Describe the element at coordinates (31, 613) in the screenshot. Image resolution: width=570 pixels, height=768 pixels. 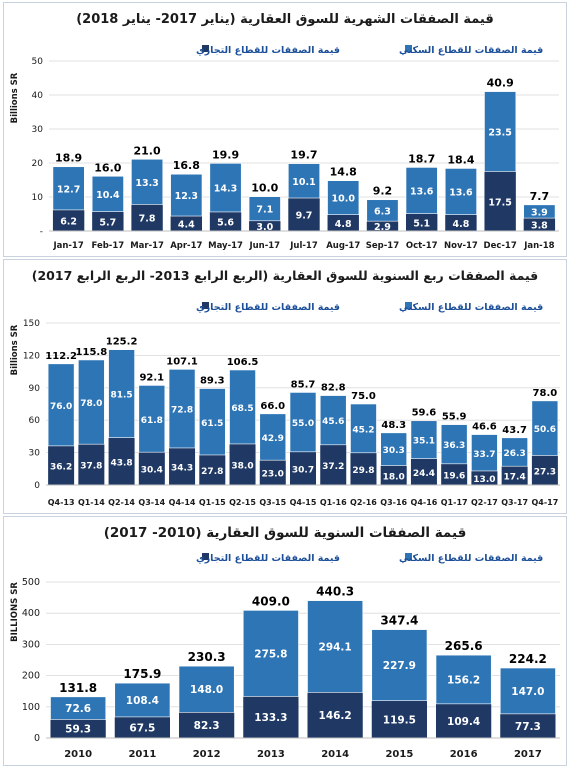
I see `y-tick-label: 400` at that location.